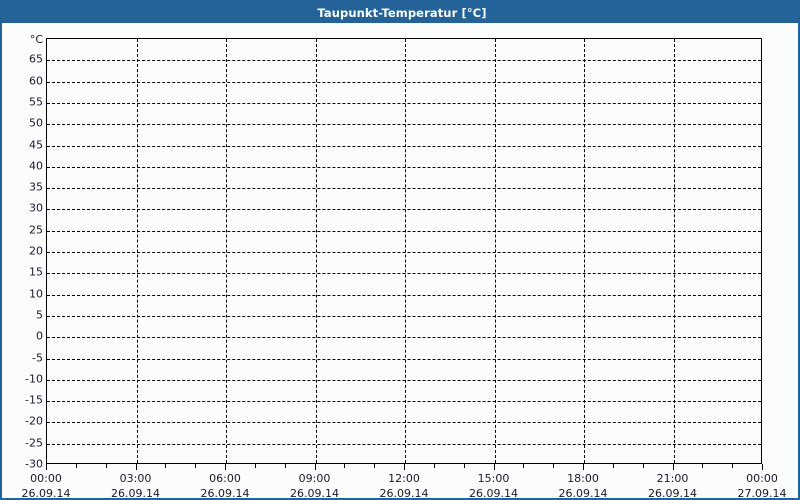 This screenshot has width=800, height=500. Describe the element at coordinates (36, 230) in the screenshot. I see `y-axis-tick-label: 25` at that location.